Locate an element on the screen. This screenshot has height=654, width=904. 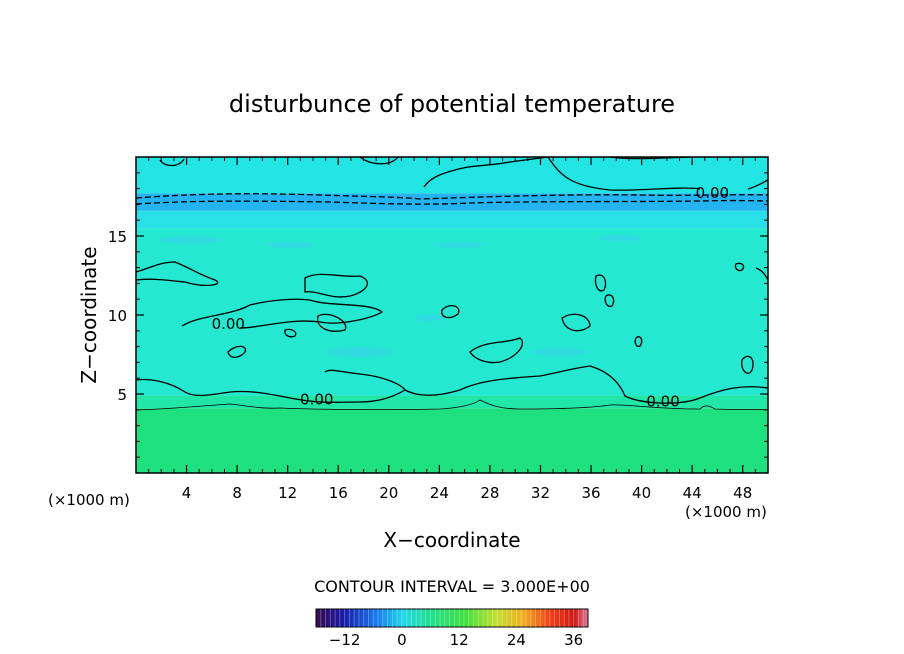
x-tick-label: 28 is located at coordinates (489, 493).